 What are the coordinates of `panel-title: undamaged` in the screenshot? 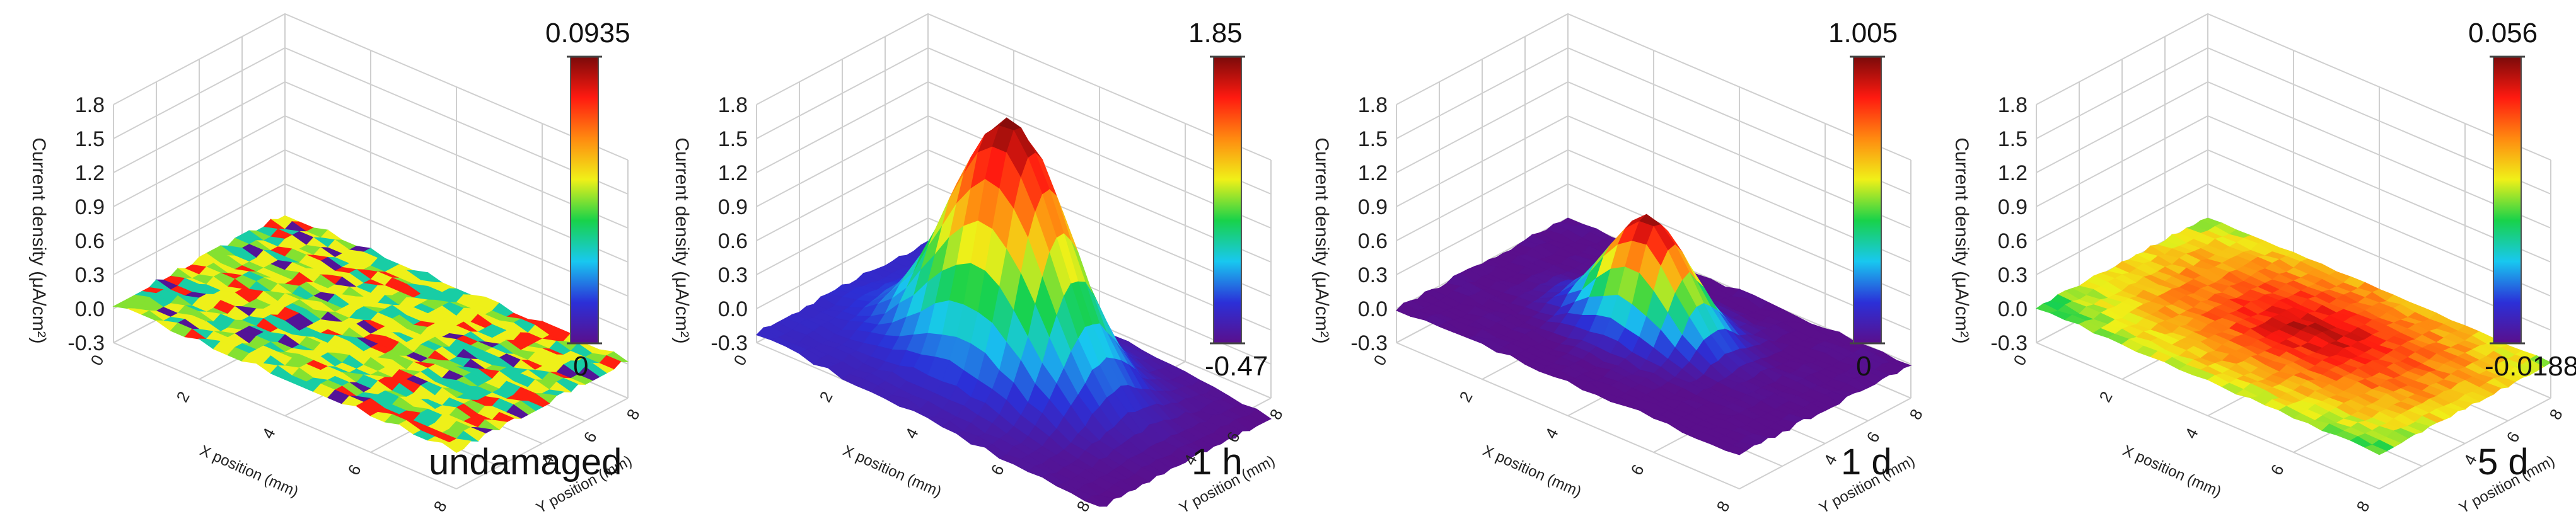 It's located at (525, 462).